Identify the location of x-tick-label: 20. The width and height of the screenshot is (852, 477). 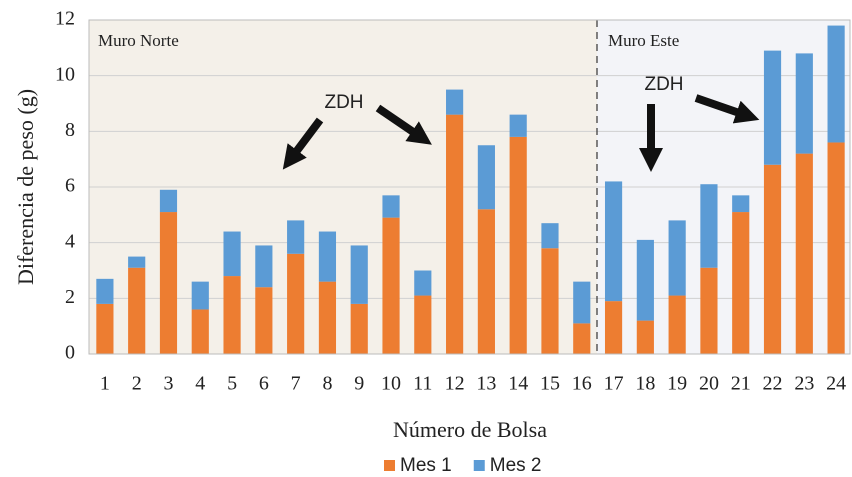
(709, 384).